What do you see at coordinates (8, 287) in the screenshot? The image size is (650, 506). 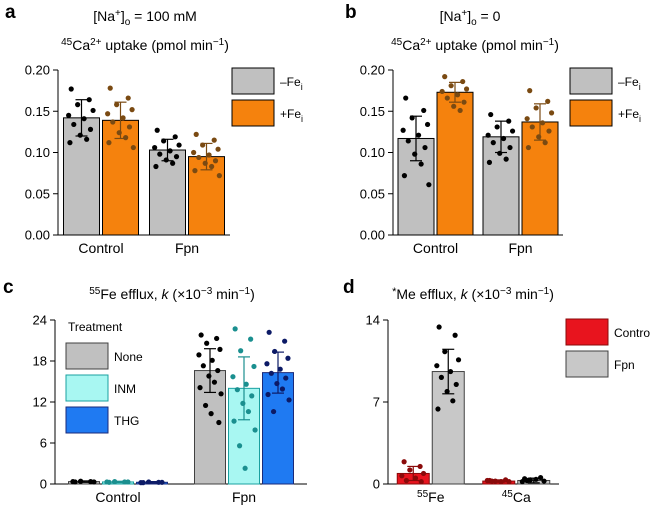 I see `panel-letter: c` at bounding box center [8, 287].